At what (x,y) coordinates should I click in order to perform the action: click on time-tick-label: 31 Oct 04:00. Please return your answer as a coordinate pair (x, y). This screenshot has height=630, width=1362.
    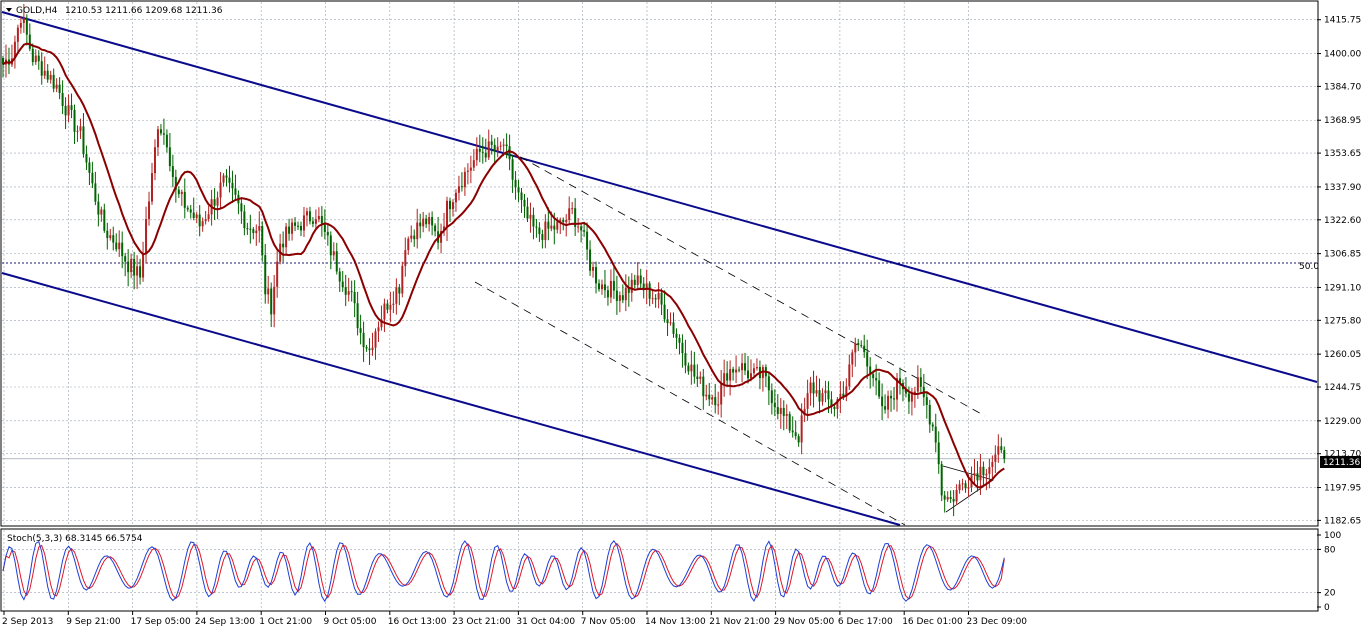
    Looking at the image, I should click on (545, 622).